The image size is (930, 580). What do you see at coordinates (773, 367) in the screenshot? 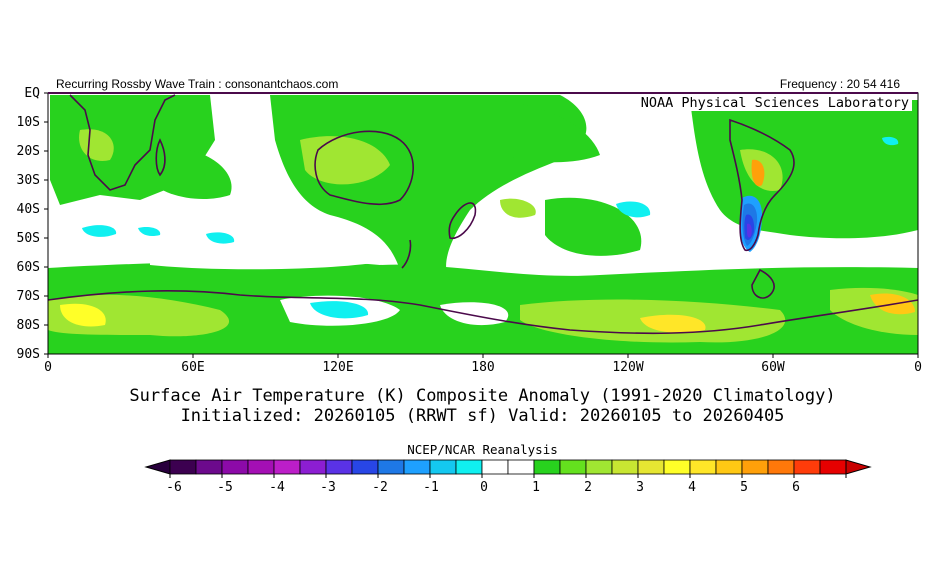
I see `lon-label: 60W` at bounding box center [773, 367].